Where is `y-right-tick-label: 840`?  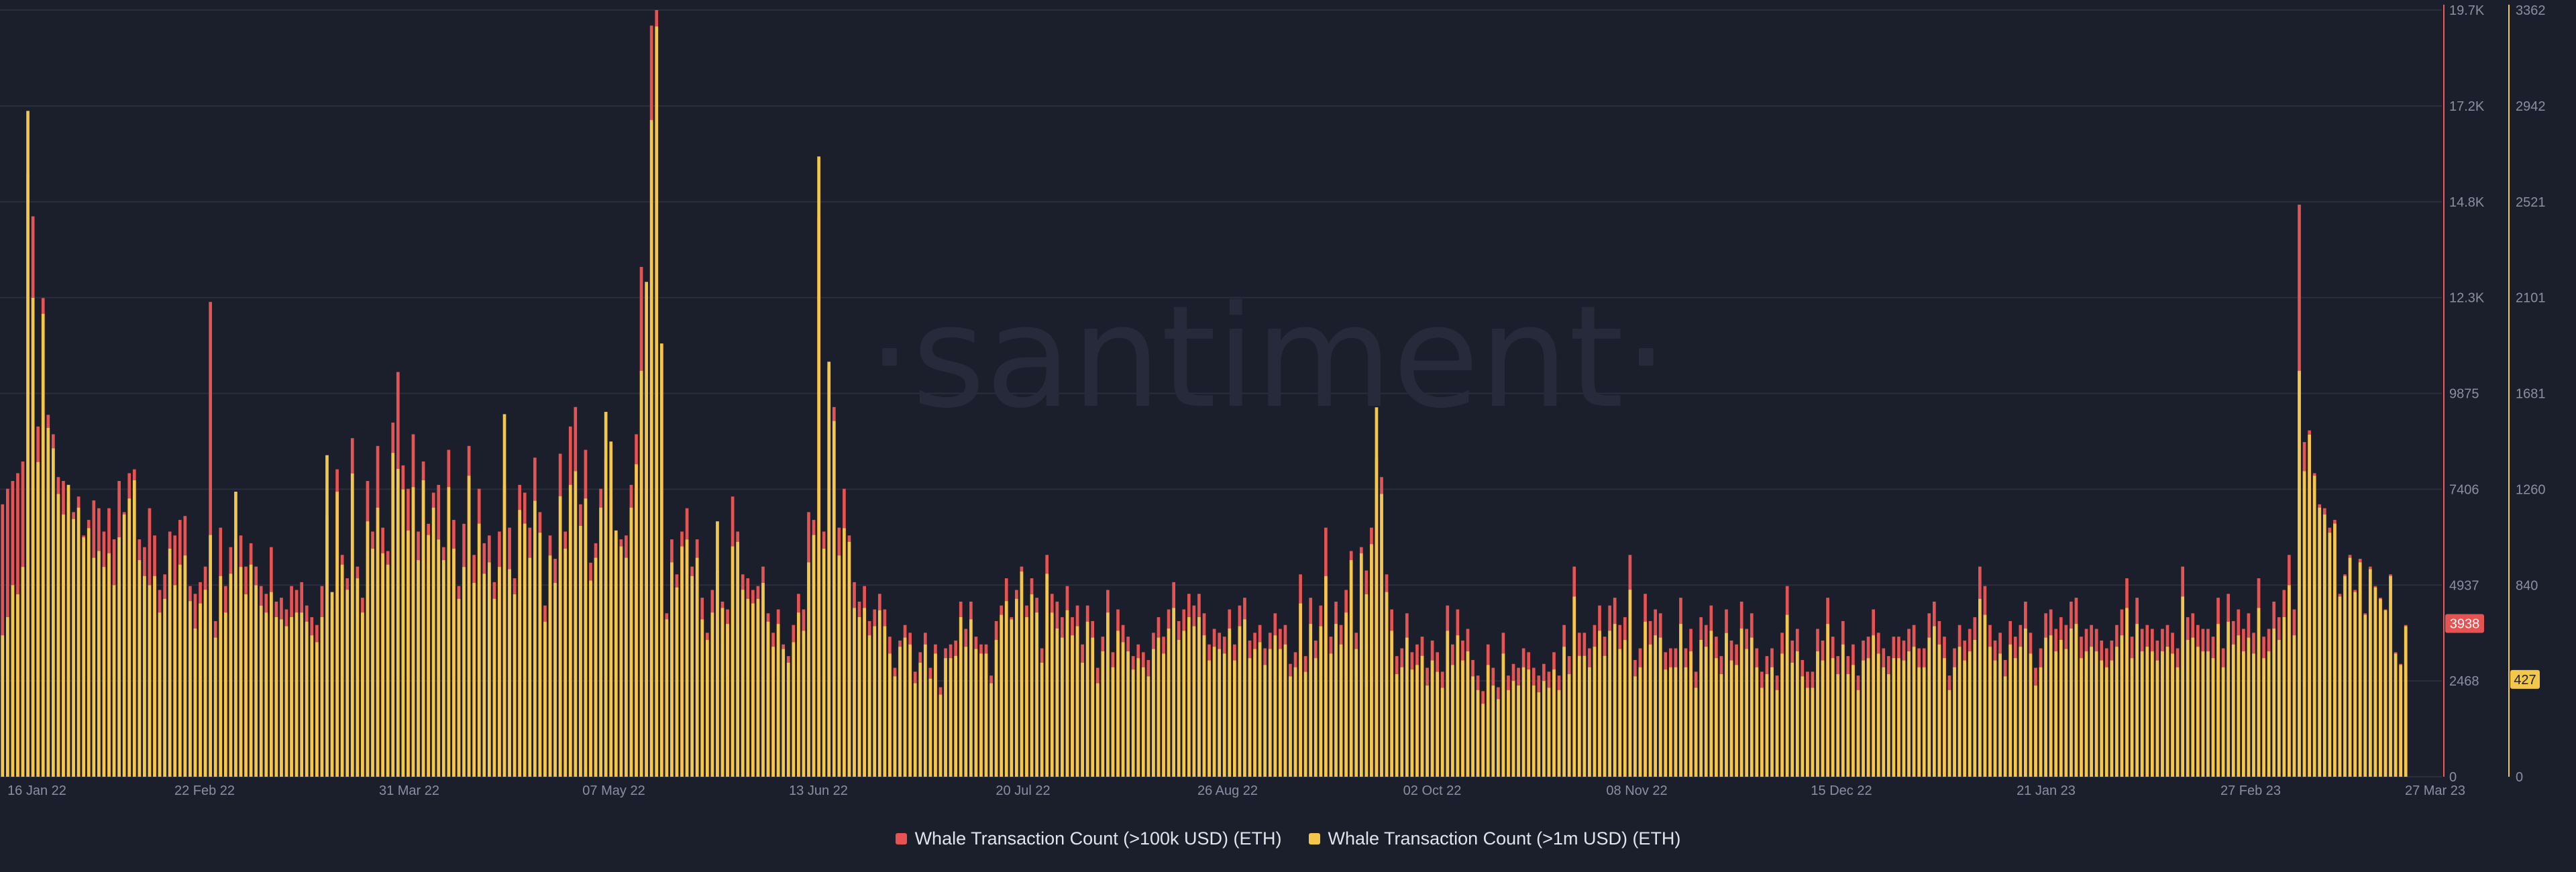 y-right-tick-label: 840 is located at coordinates (2527, 585).